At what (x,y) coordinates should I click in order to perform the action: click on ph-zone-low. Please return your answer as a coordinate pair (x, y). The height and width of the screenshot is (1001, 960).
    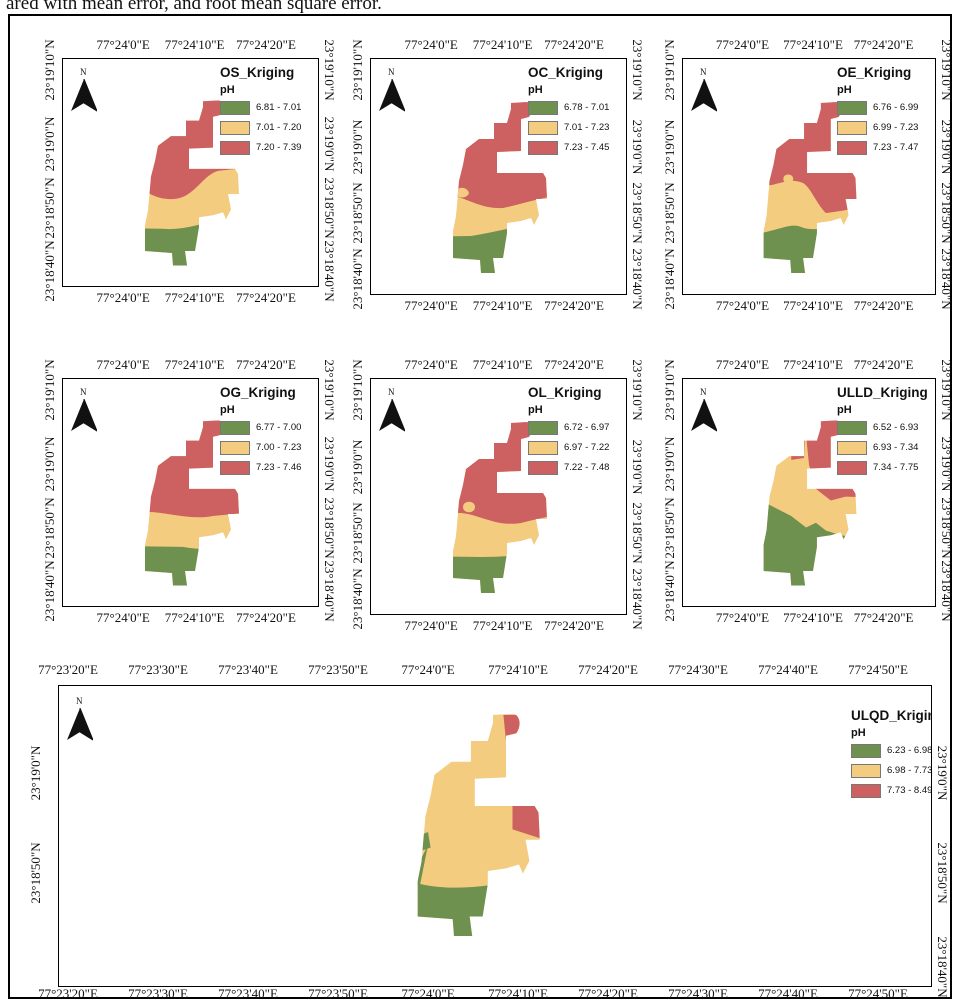
    Looking at the image, I should click on (810, 544).